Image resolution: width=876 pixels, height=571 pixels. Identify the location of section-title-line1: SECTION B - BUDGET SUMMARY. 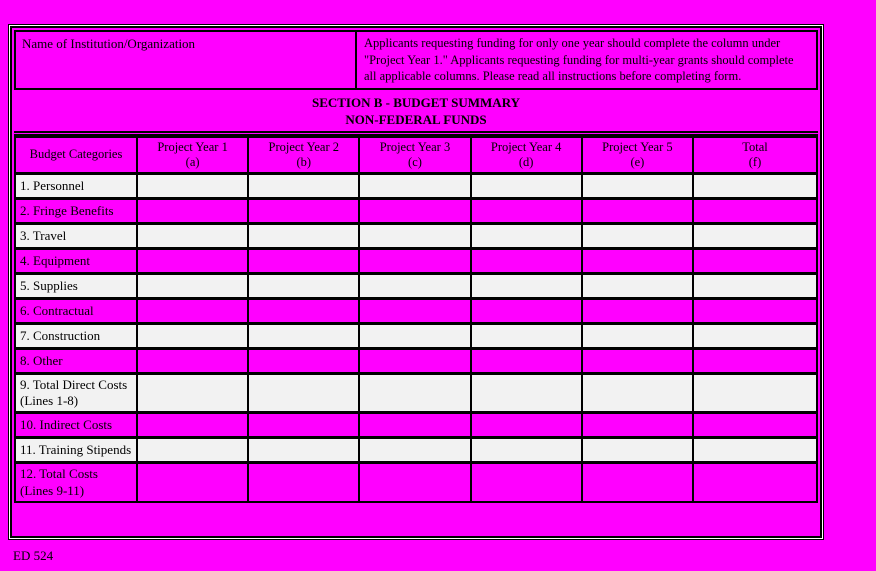
(416, 102).